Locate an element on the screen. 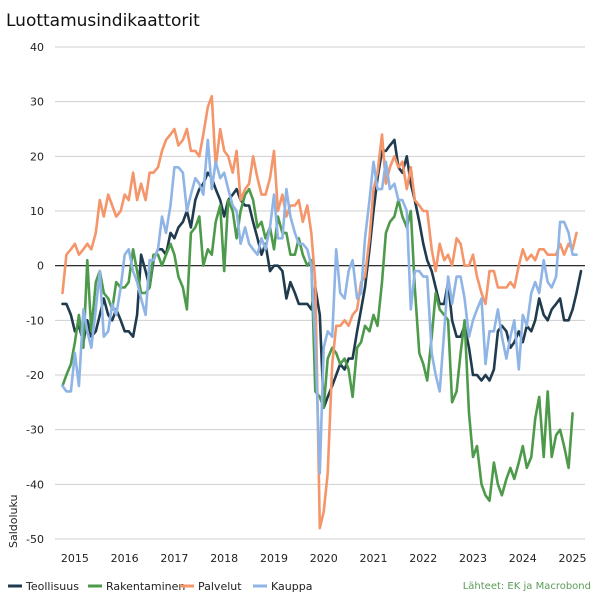  legend-label: Palvelut is located at coordinates (220, 586).